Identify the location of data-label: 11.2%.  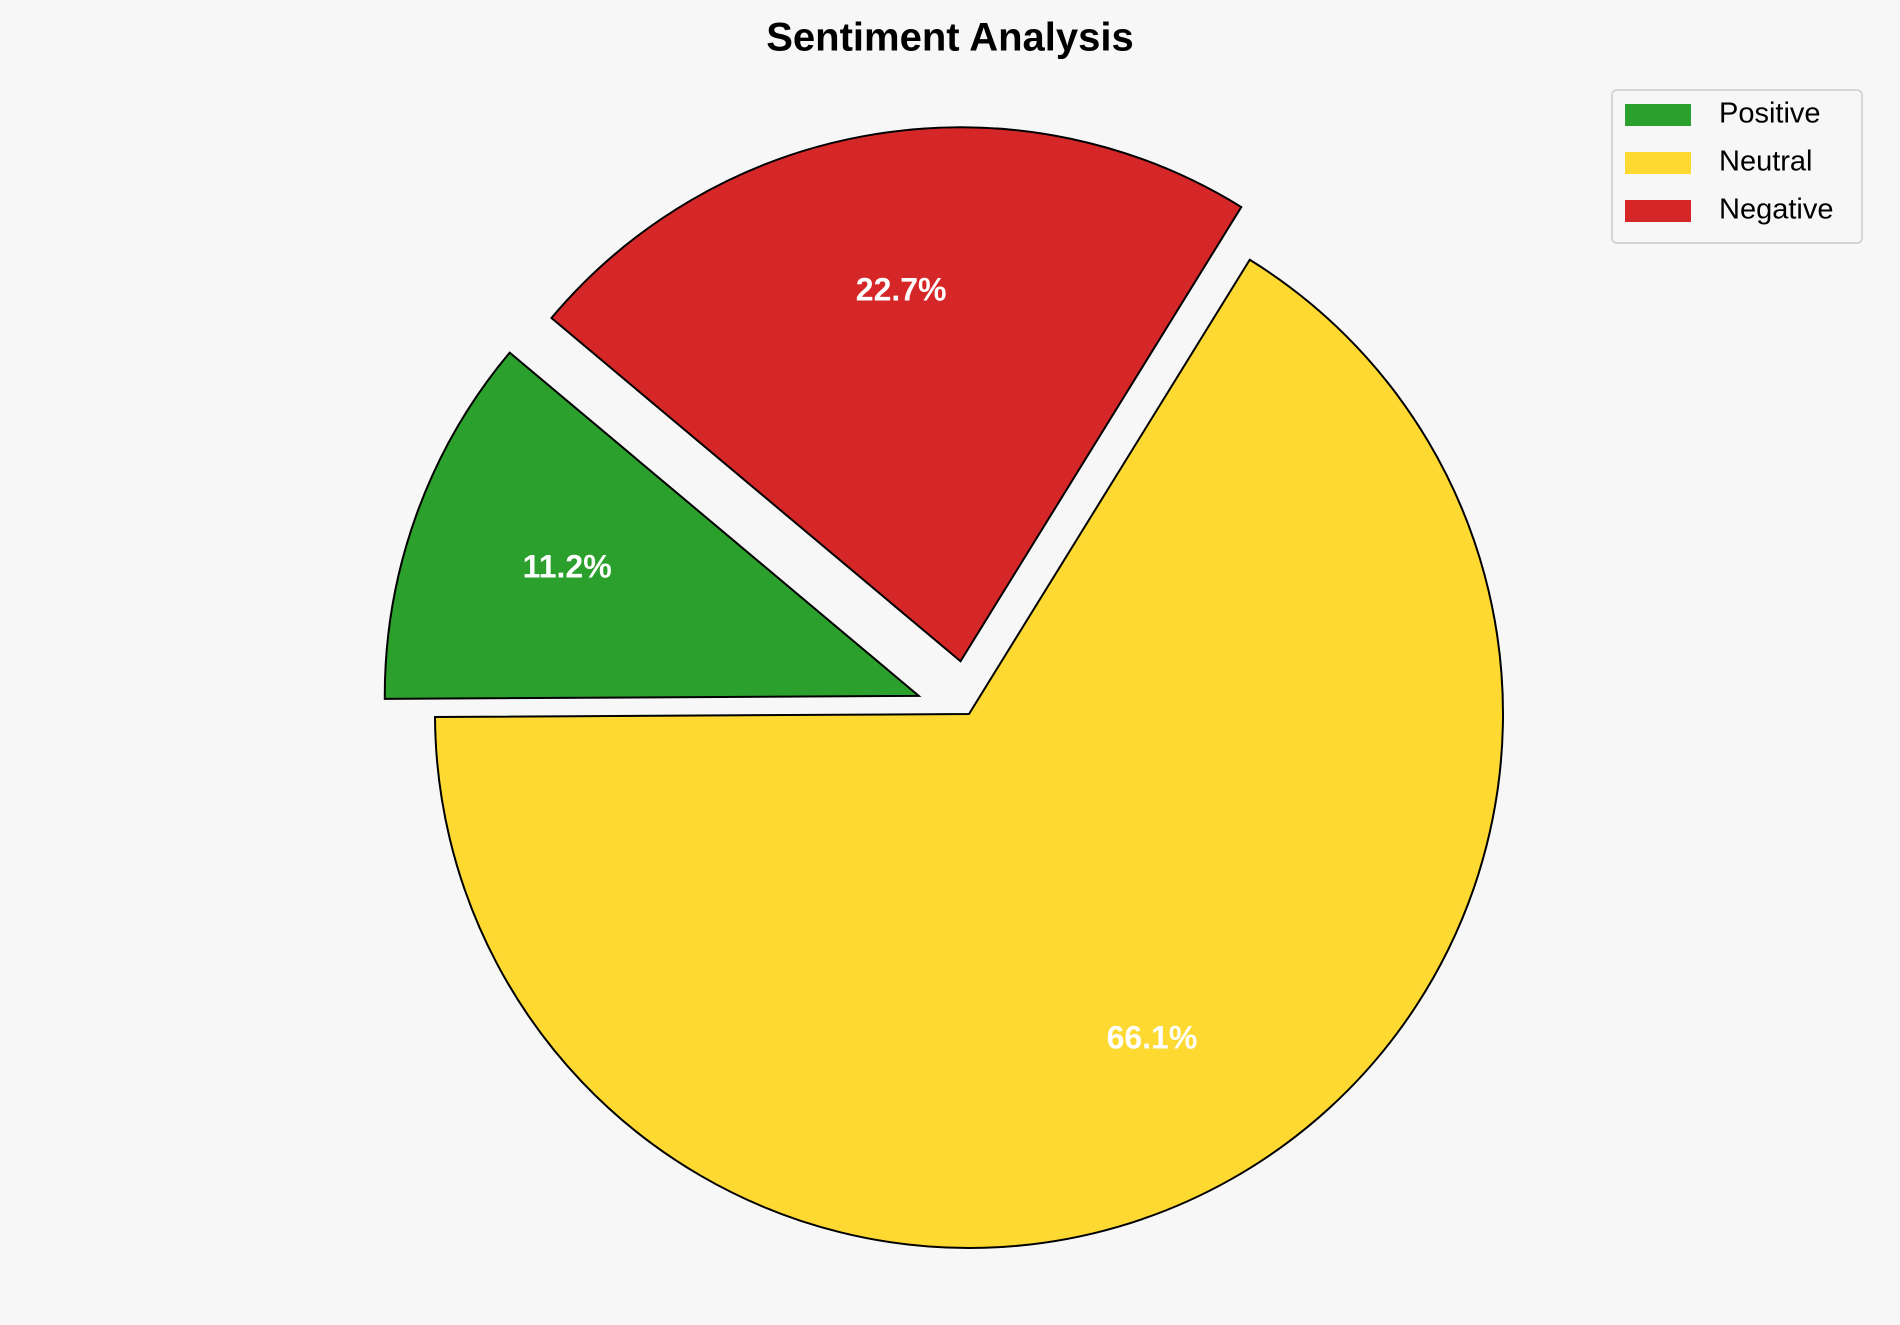
(567, 566).